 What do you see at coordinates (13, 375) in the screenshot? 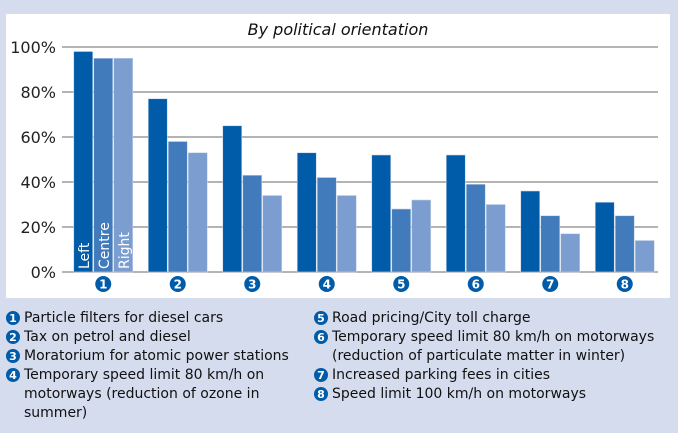
I see `number-badge-icon: 4` at bounding box center [13, 375].